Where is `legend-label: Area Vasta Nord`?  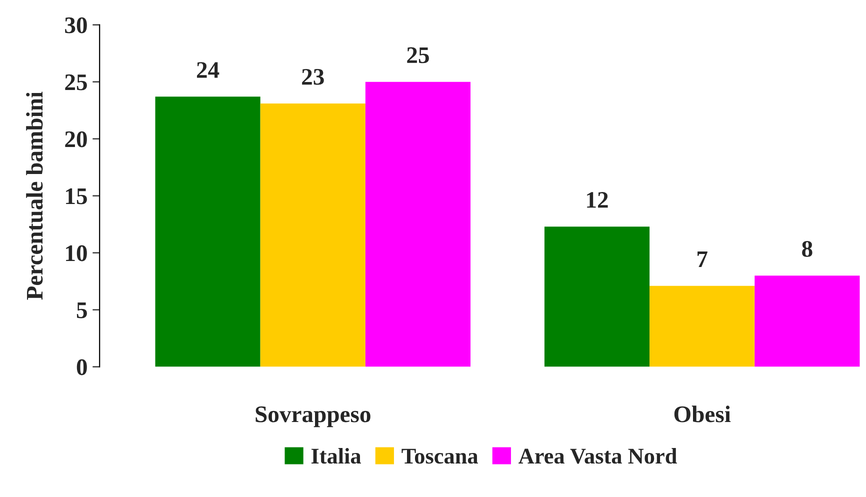 legend-label: Area Vasta Nord is located at coordinates (597, 456).